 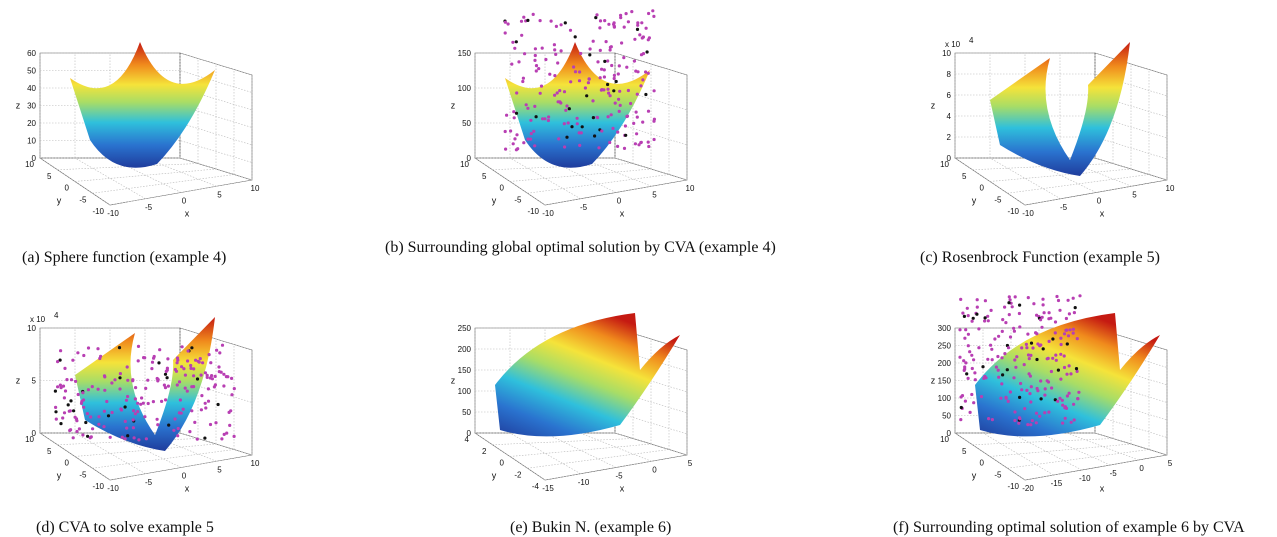 What do you see at coordinates (149, 207) in the screenshot?
I see `x-tick-label: -5` at bounding box center [149, 207].